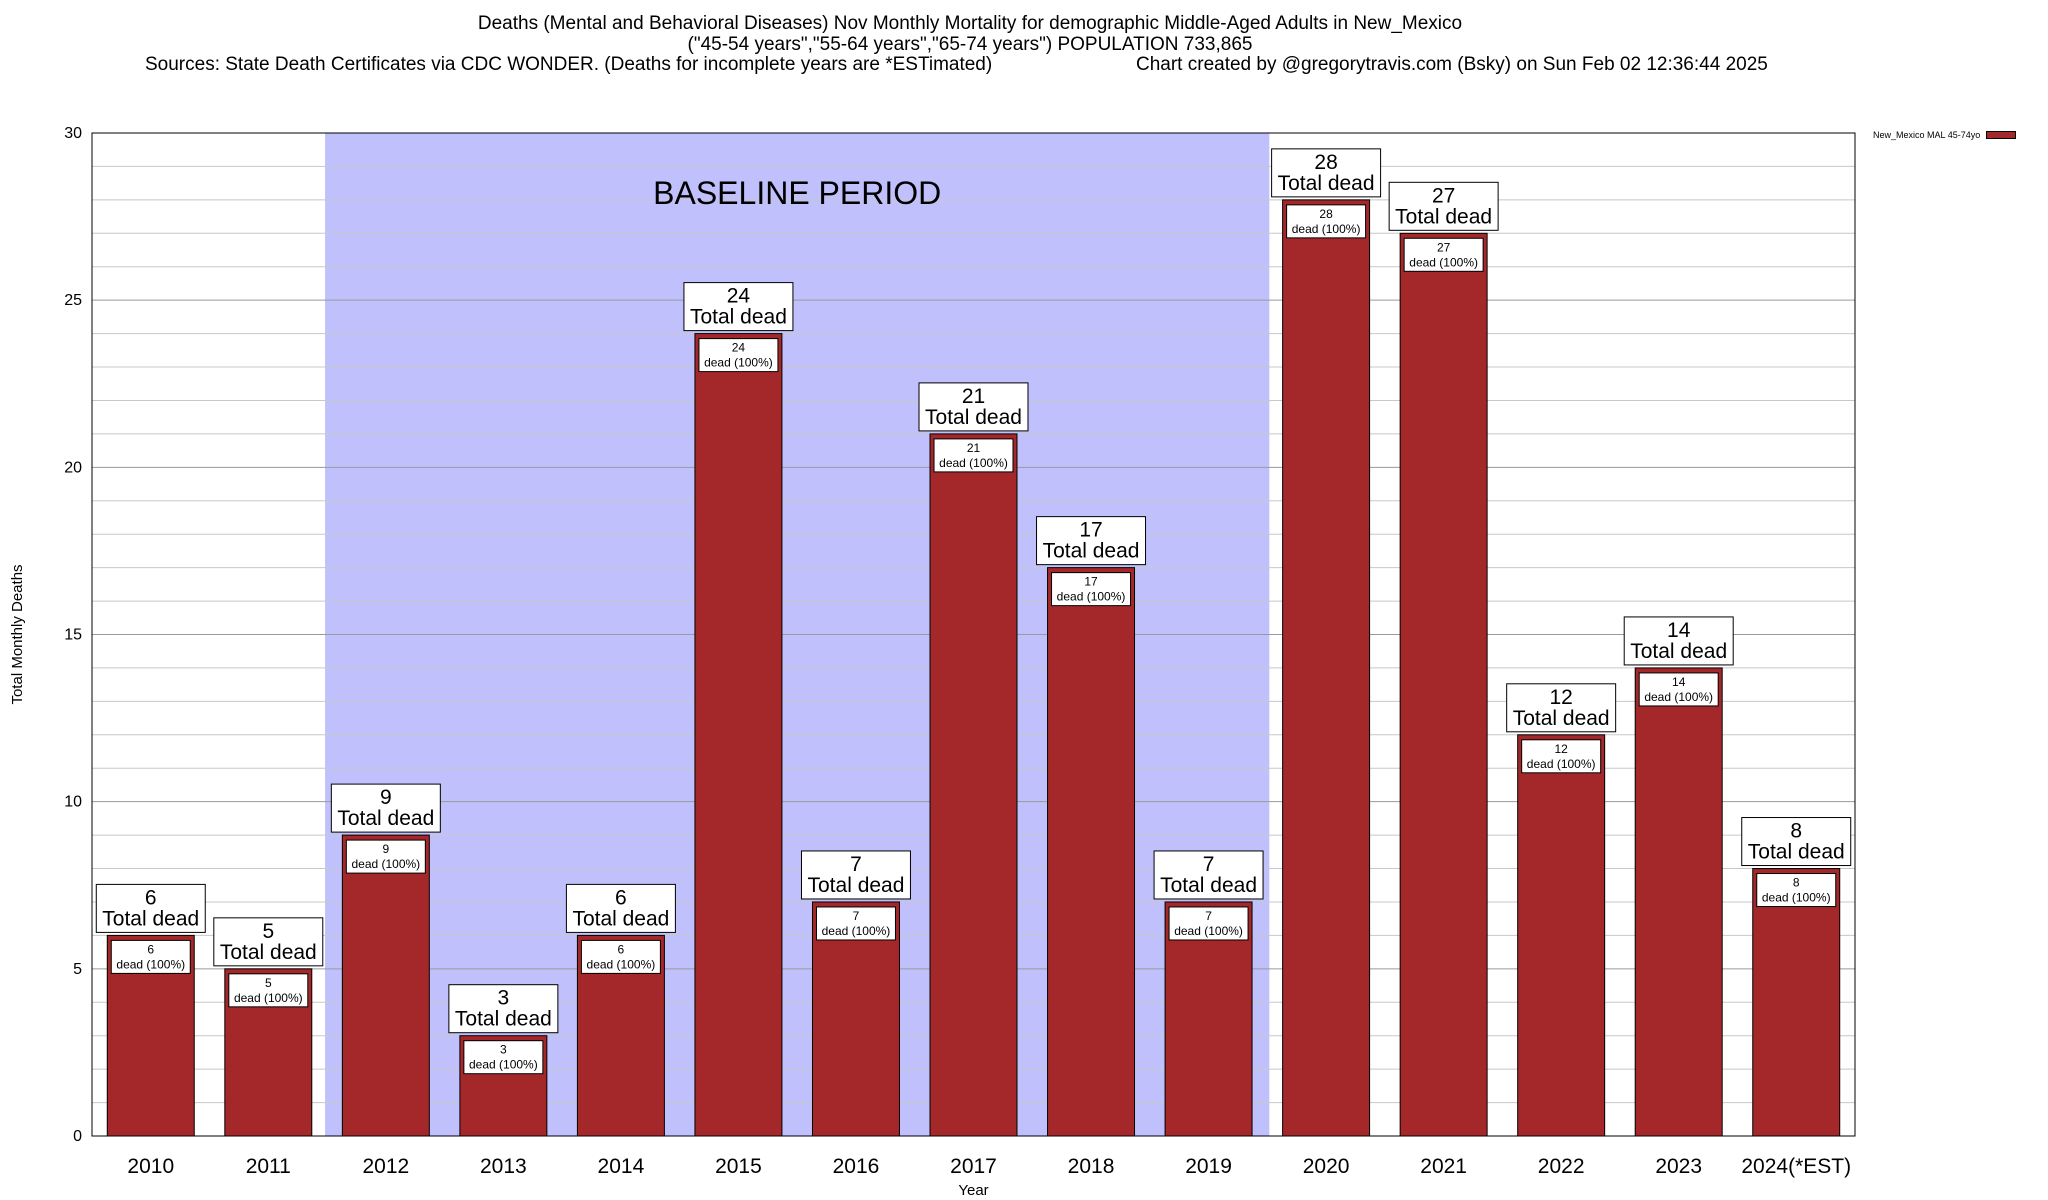 This screenshot has height=1200, width=2048. What do you see at coordinates (77, 1136) in the screenshot?
I see `y-tick-label: 0` at bounding box center [77, 1136].